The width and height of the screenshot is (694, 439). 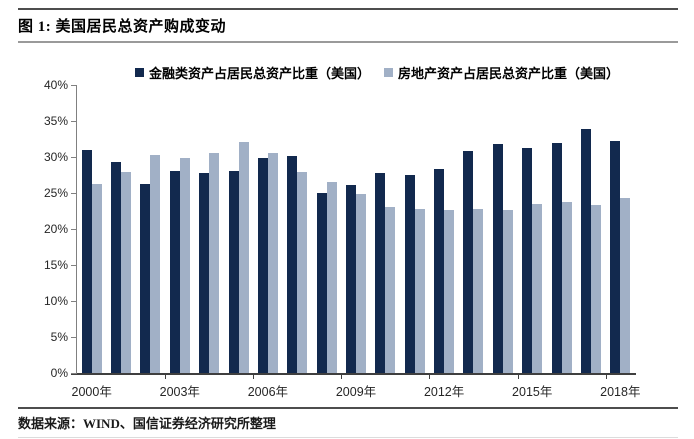 What do you see at coordinates (214, 262) in the screenshot?
I see `bar-realestate-2004` at bounding box center [214, 262].